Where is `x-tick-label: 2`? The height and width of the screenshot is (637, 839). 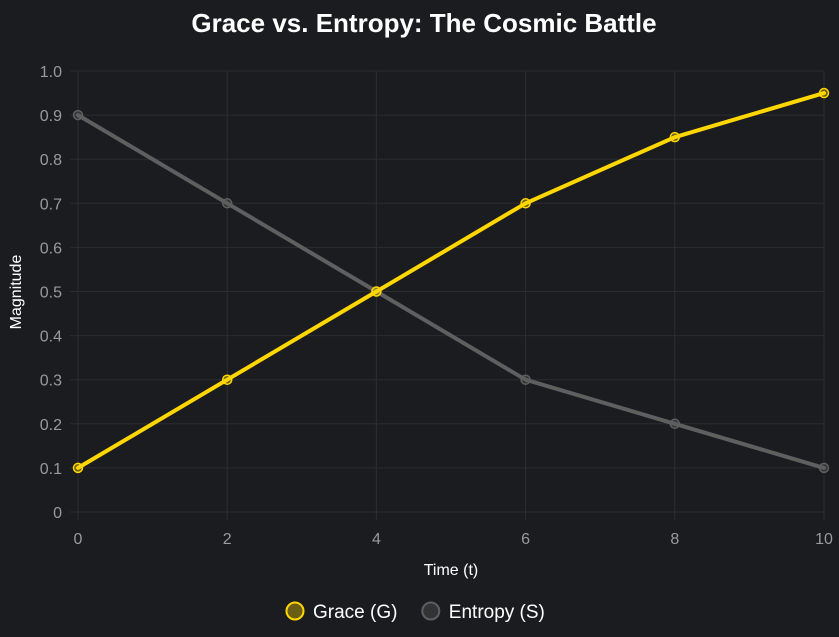 x-tick-label: 2 is located at coordinates (227, 539).